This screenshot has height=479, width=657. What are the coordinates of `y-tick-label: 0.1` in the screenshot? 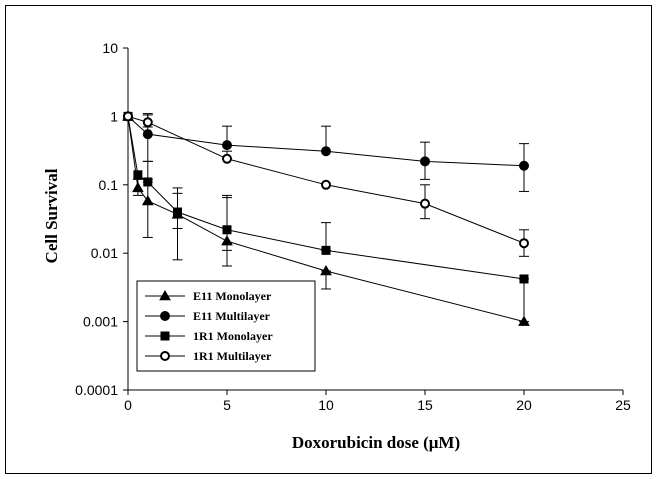 It's located at (109, 185).